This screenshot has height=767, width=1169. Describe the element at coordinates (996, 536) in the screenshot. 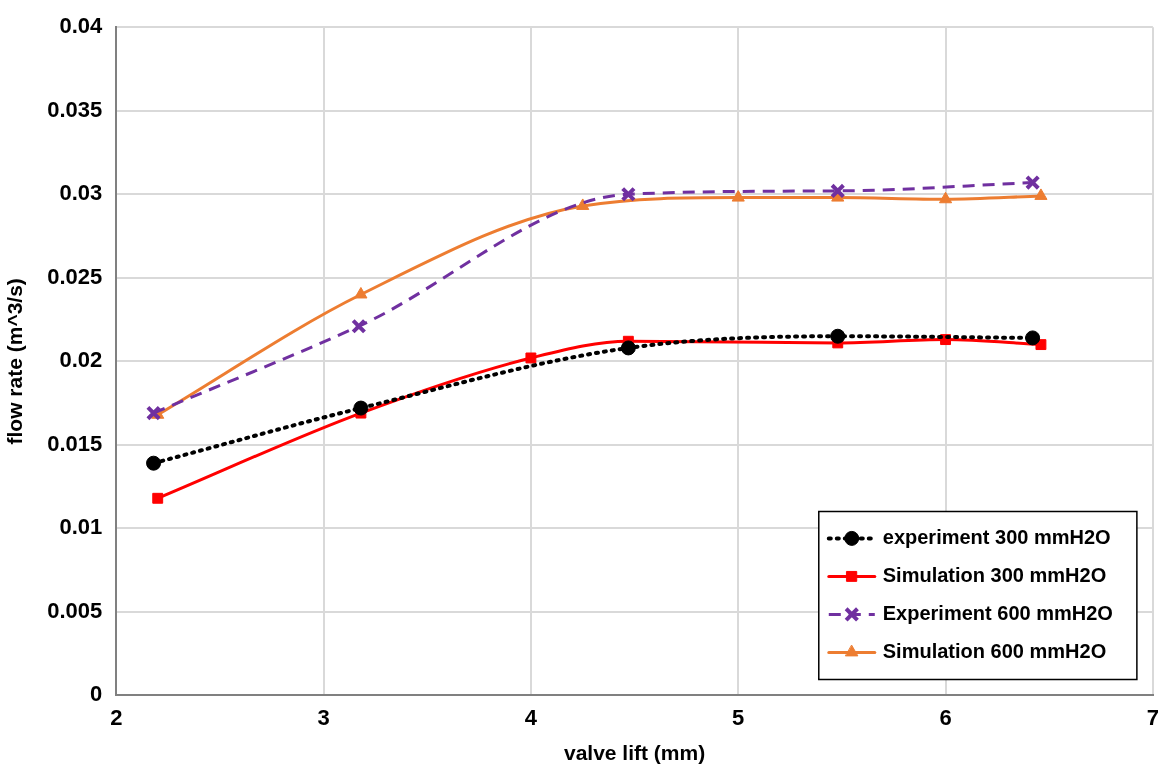

I see `legend-label: experiment 300 mmH2O` at that location.